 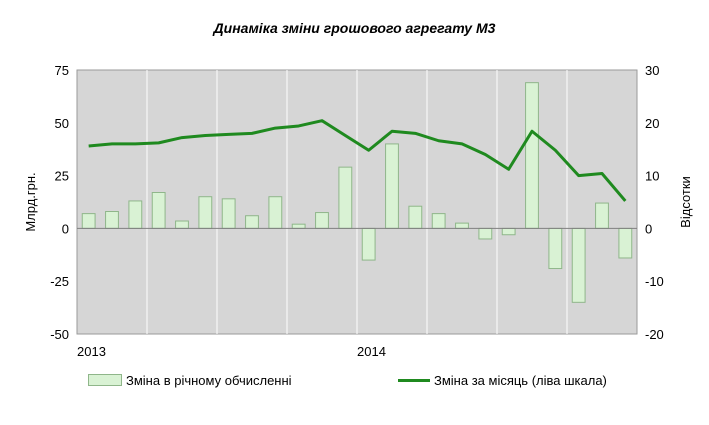 What do you see at coordinates (354, 28) in the screenshot?
I see `chart-title: Динаміка зміни грошового агрегату М3` at bounding box center [354, 28].